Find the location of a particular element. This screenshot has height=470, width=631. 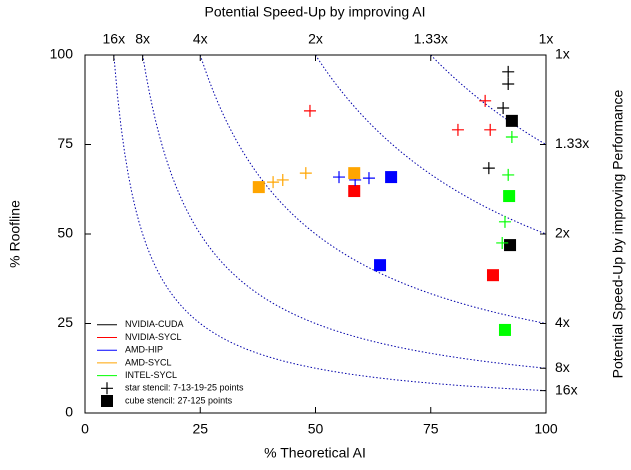

y-tick-label: 75 is located at coordinates (65, 143).